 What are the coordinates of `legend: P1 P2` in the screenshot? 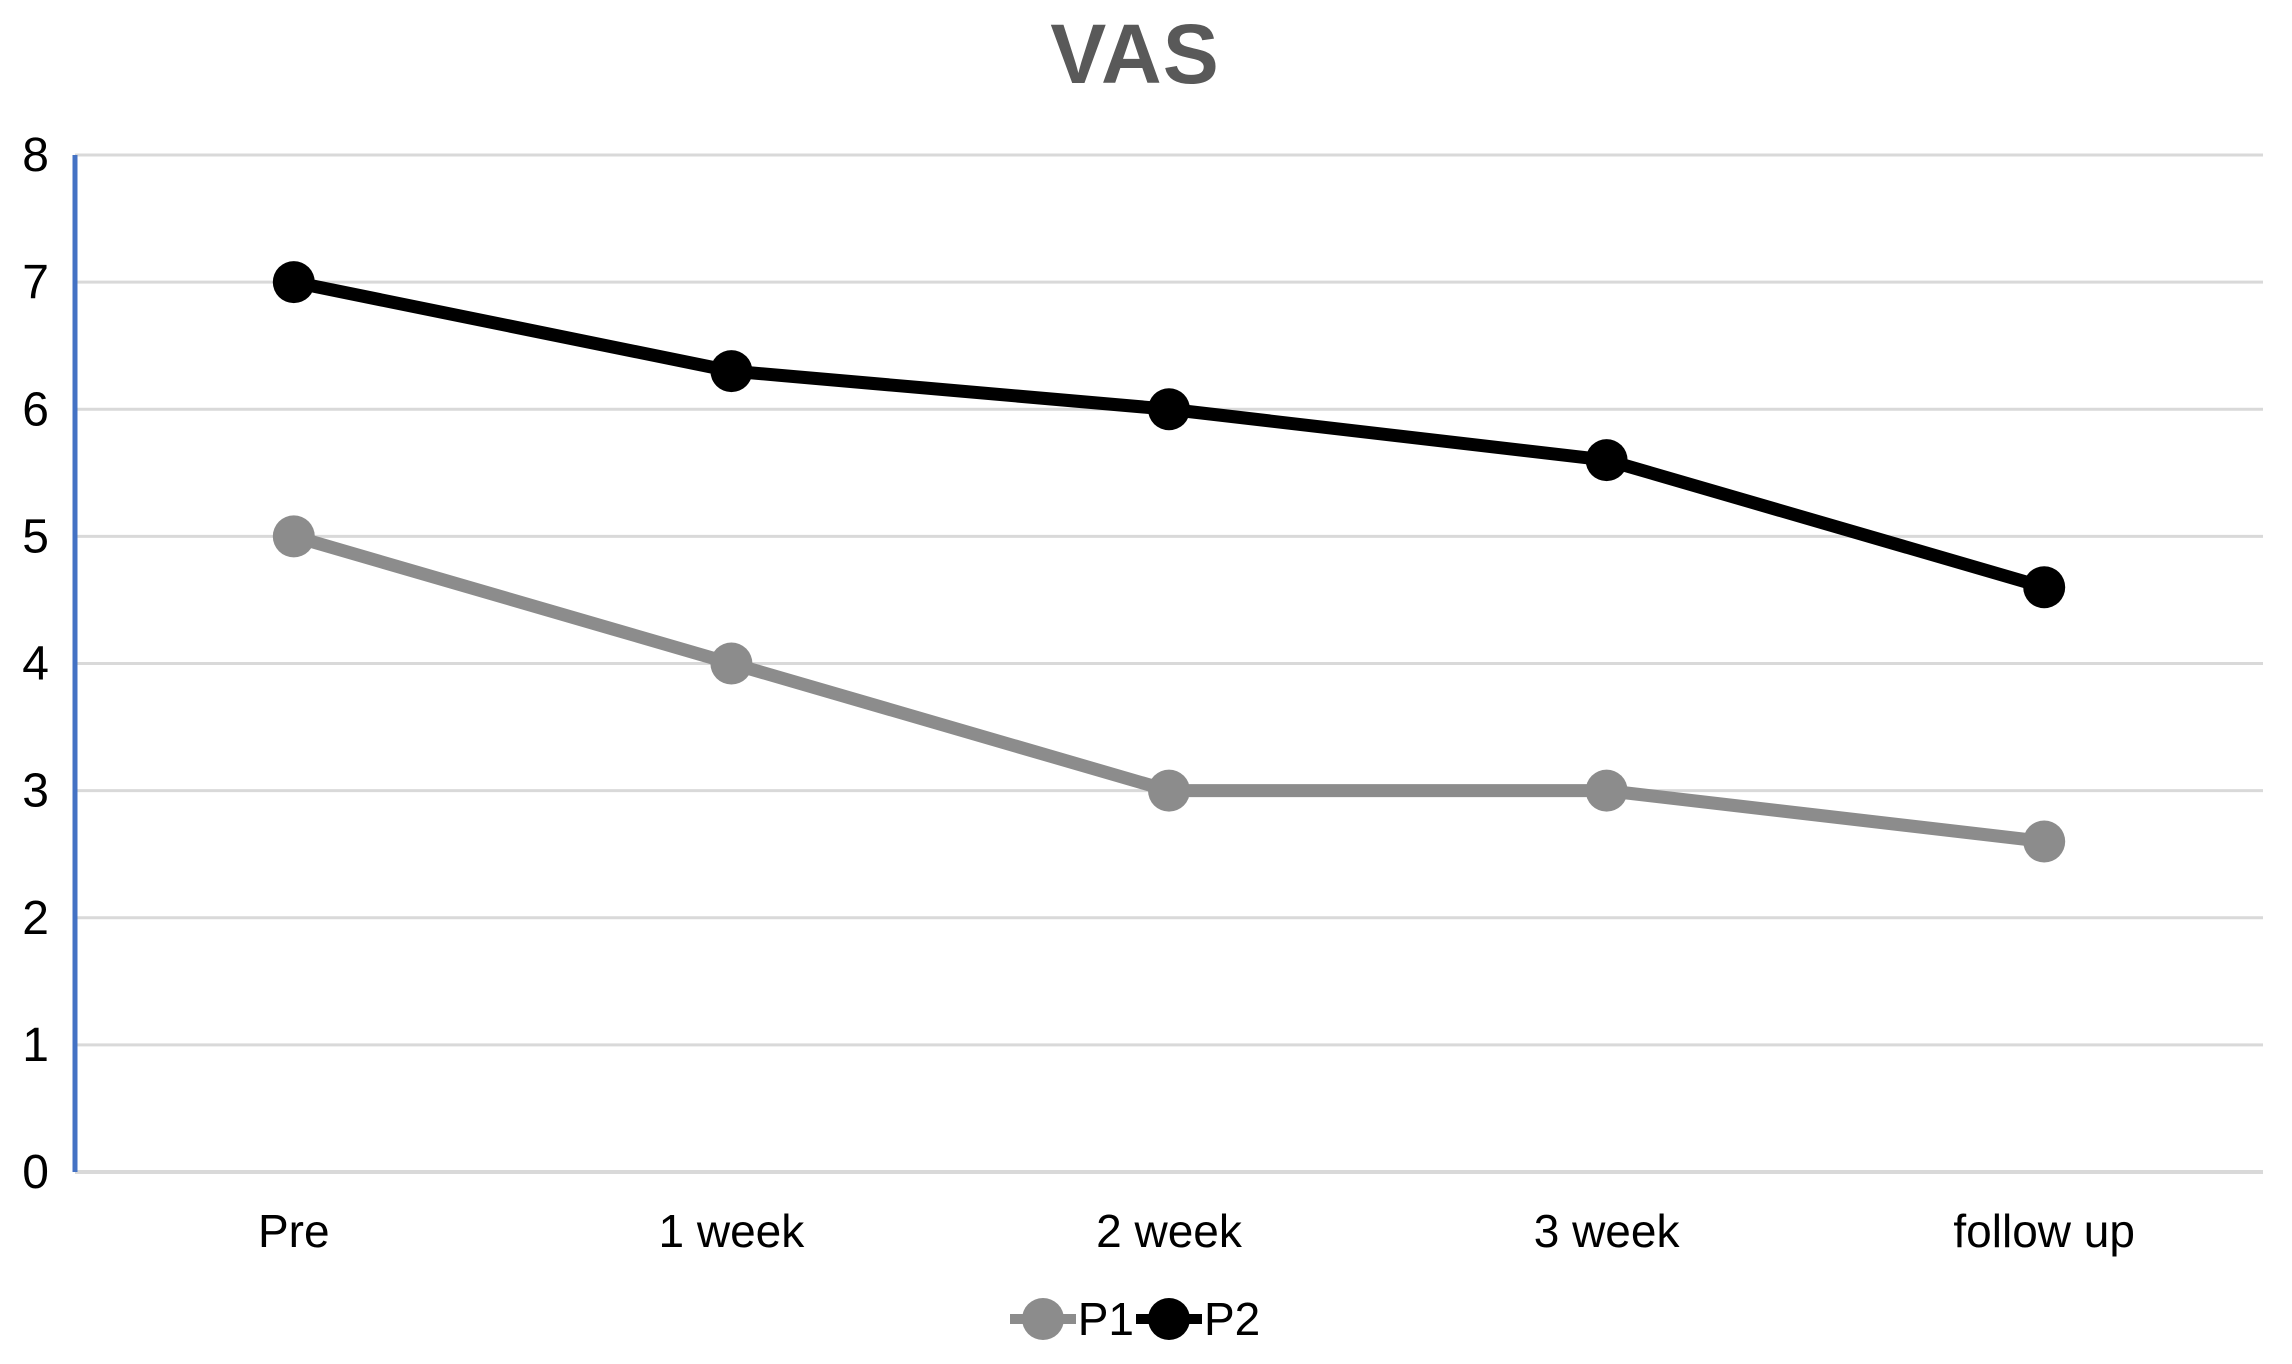 It's located at (1135, 1319).